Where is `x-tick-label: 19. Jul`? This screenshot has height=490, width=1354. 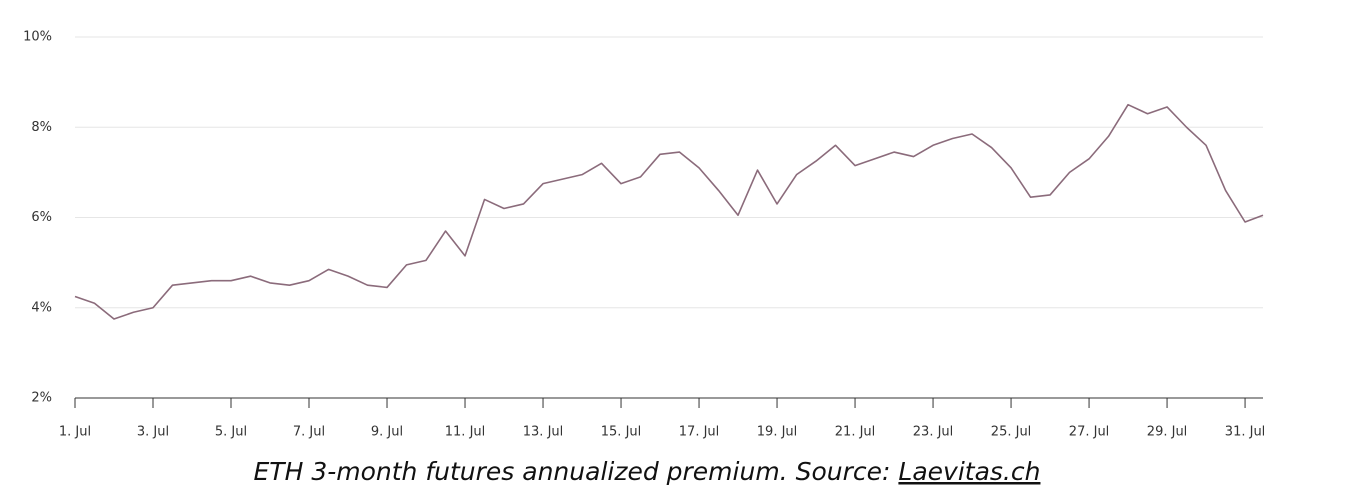 x-tick-label: 19. Jul is located at coordinates (777, 432).